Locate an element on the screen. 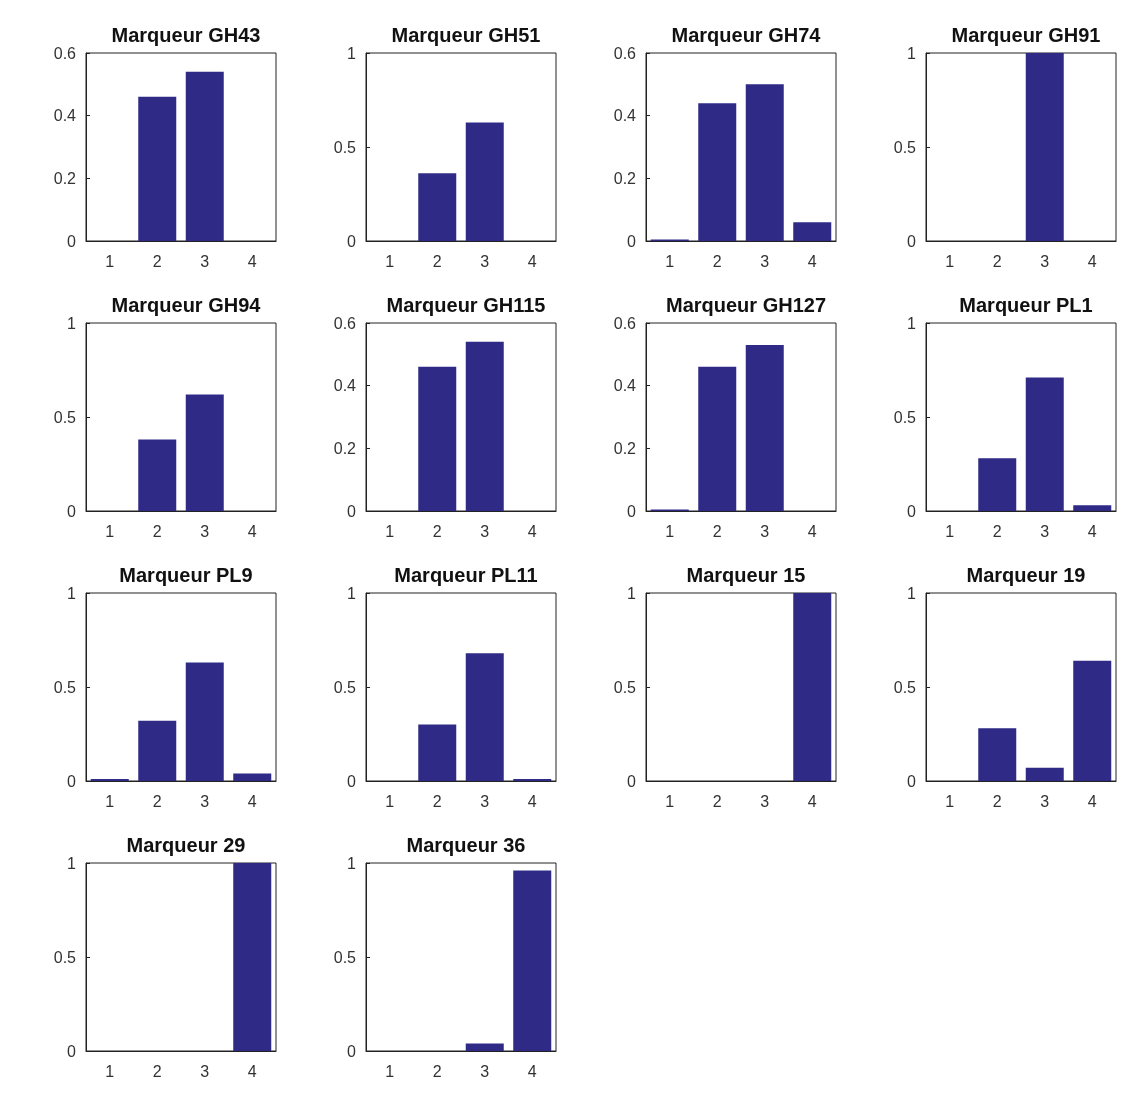 The height and width of the screenshot is (1107, 1123). chart-title: Marqueur PL9 is located at coordinates (186, 575).